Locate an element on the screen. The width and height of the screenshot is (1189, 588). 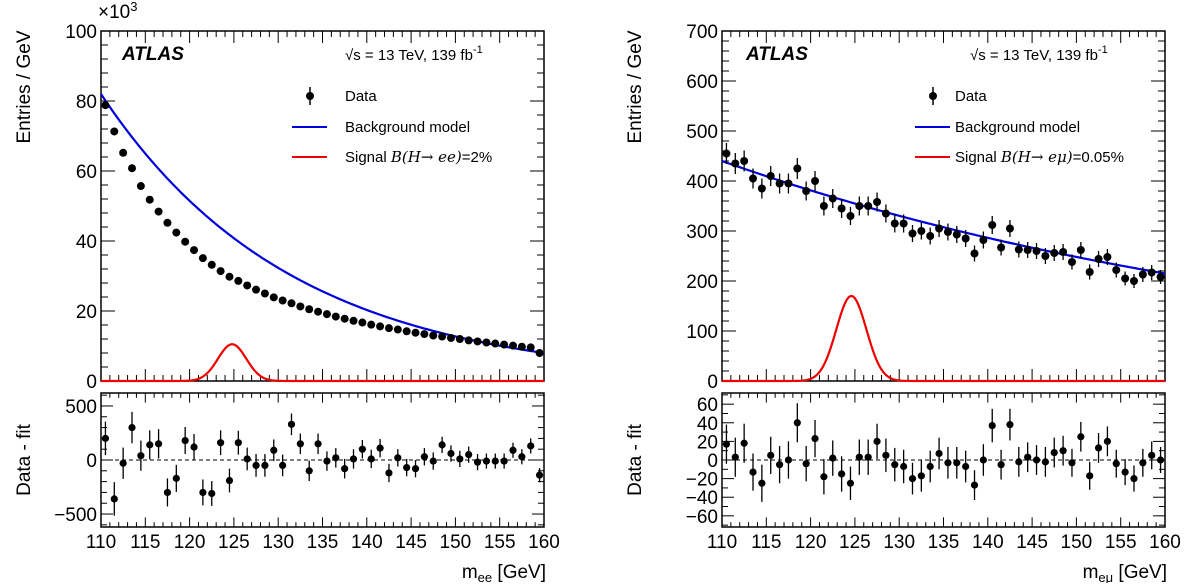
ee-ratio-y-tick-label: 500 is located at coordinates (81, 407).